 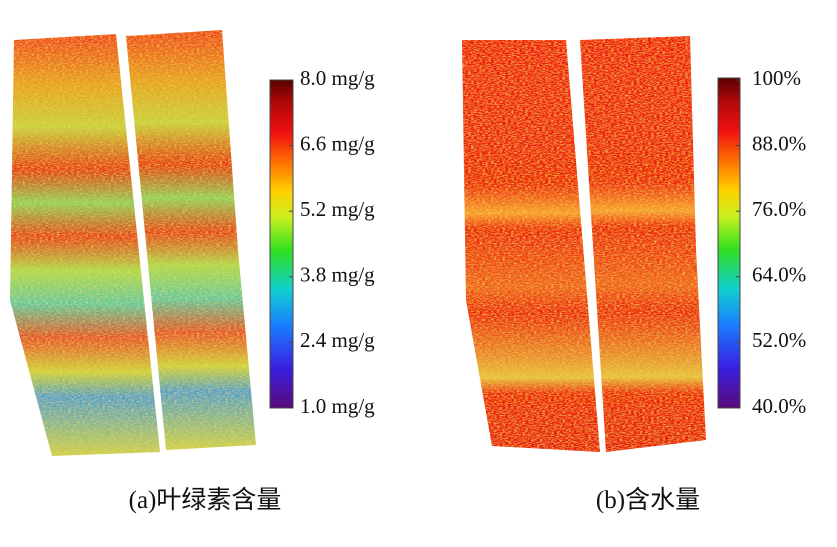 What do you see at coordinates (779, 406) in the screenshot?
I see `colorbar-tick-label: 40.0%` at bounding box center [779, 406].